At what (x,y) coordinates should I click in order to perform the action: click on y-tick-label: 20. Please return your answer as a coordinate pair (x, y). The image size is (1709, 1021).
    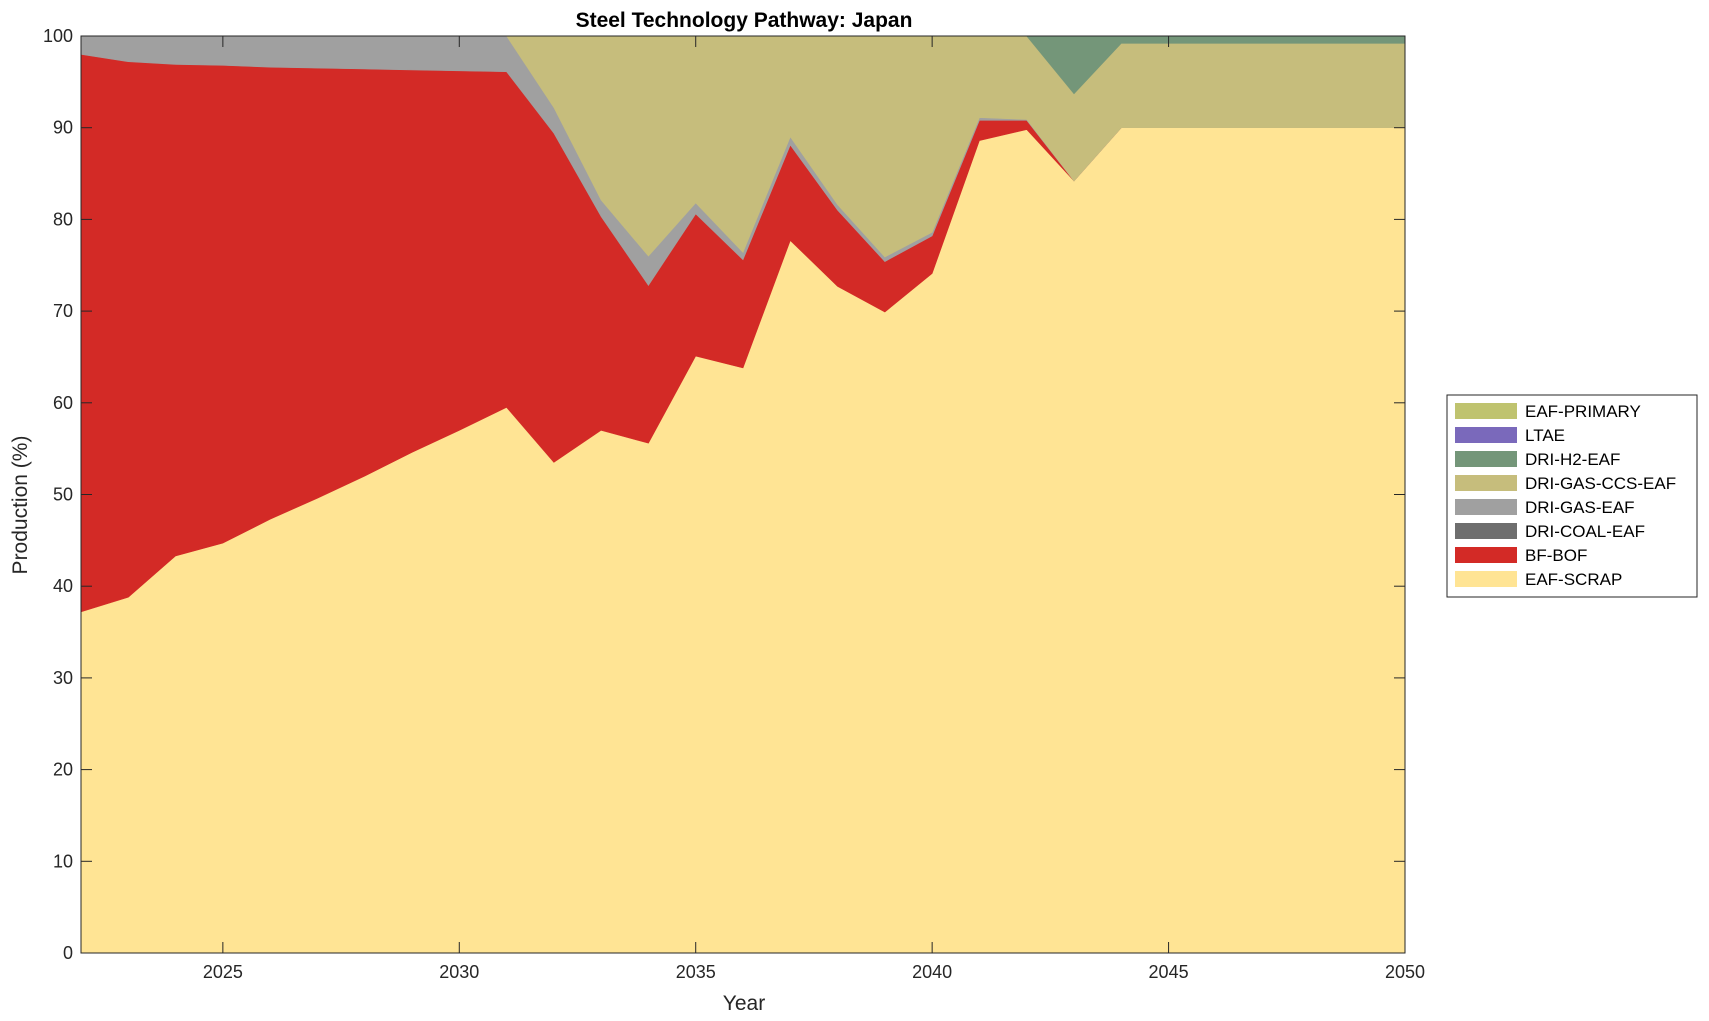
    Looking at the image, I should click on (63, 770).